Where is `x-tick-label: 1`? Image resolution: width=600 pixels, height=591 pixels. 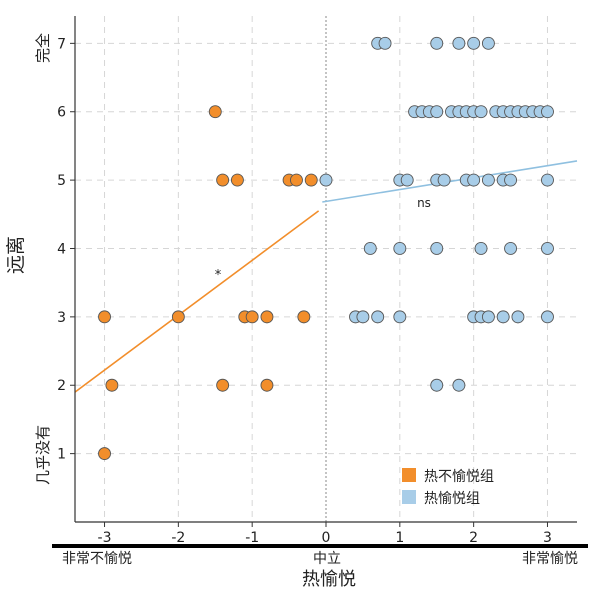 x-tick-label: 1 is located at coordinates (399, 538).